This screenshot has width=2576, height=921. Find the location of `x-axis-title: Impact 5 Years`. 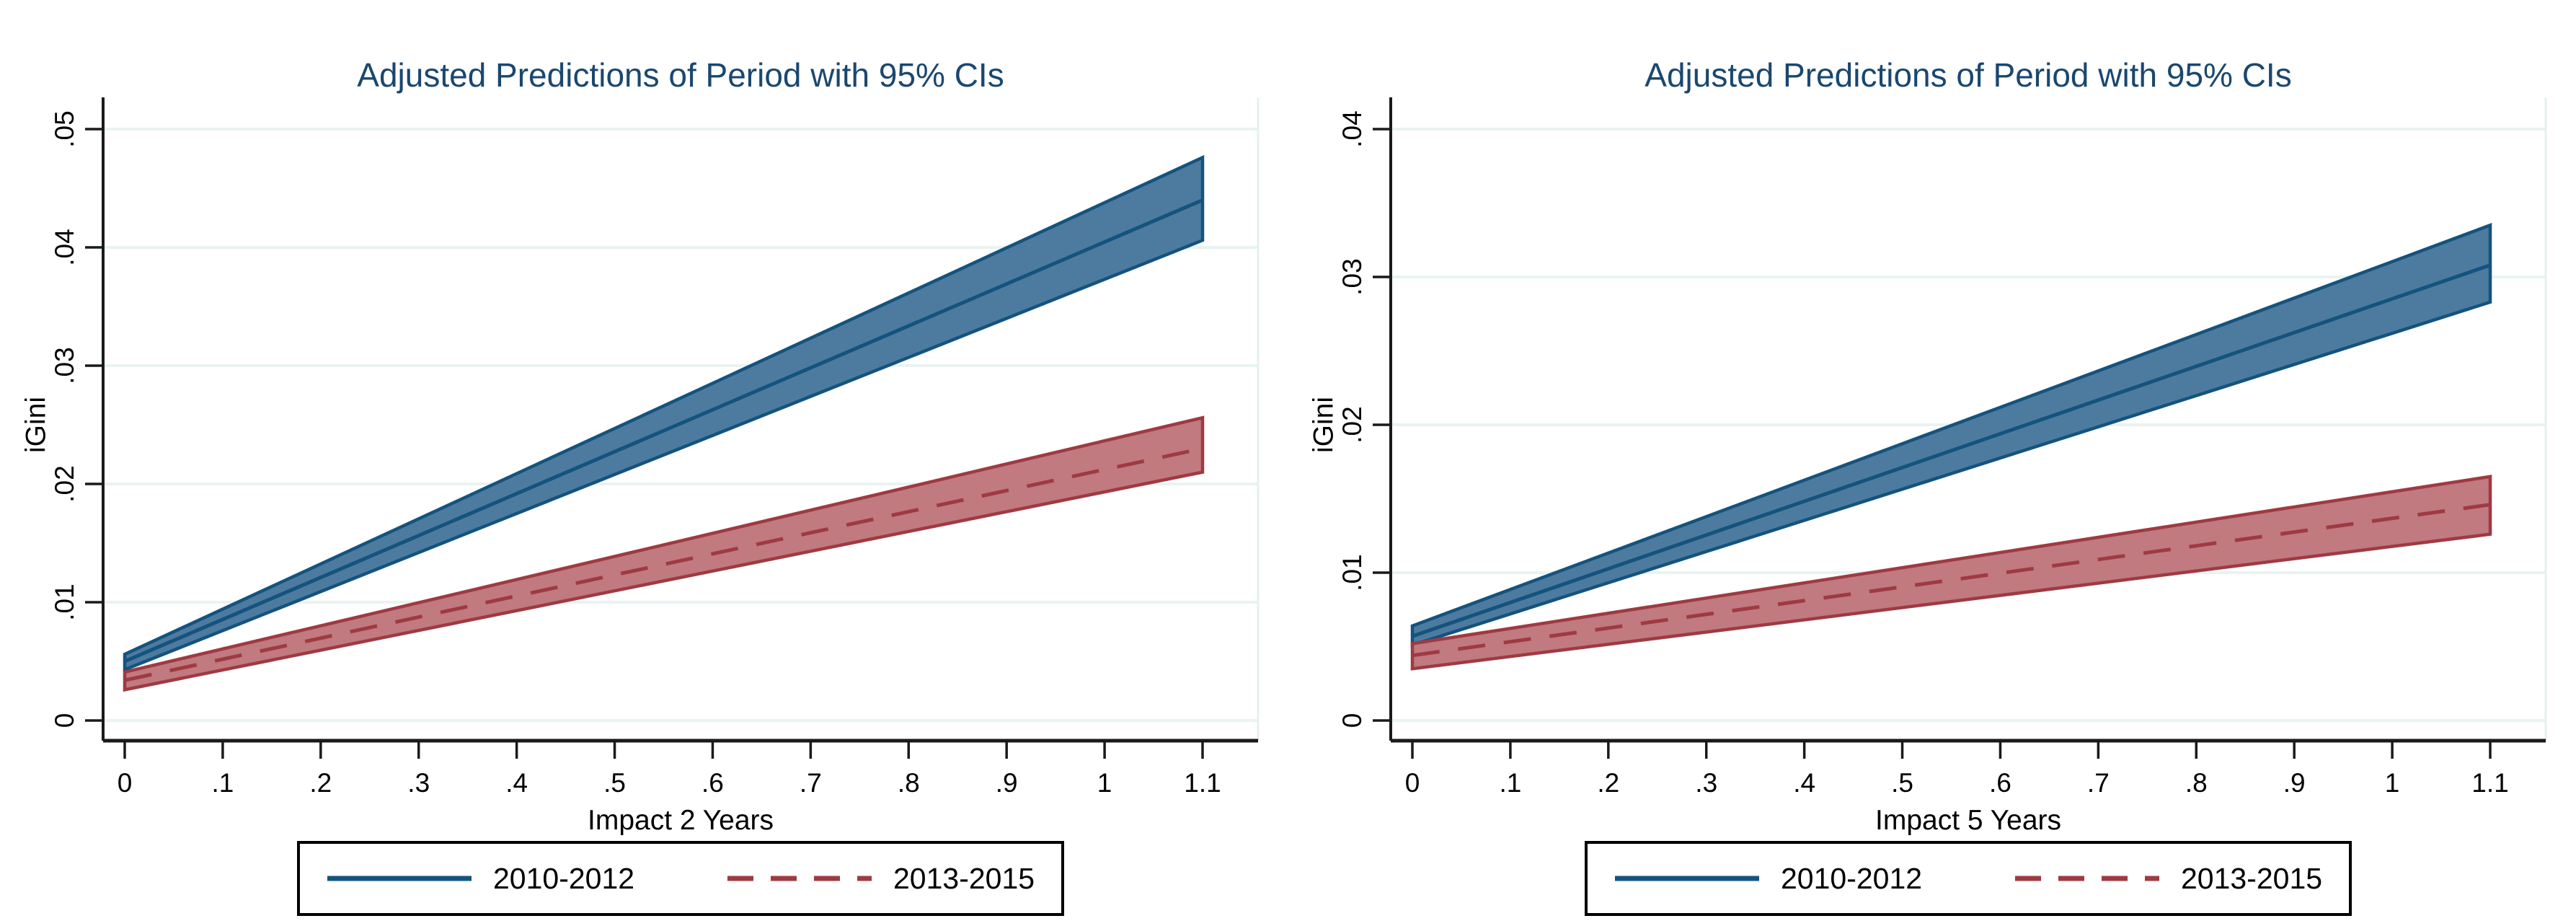

x-axis-title: Impact 5 Years is located at coordinates (1968, 820).